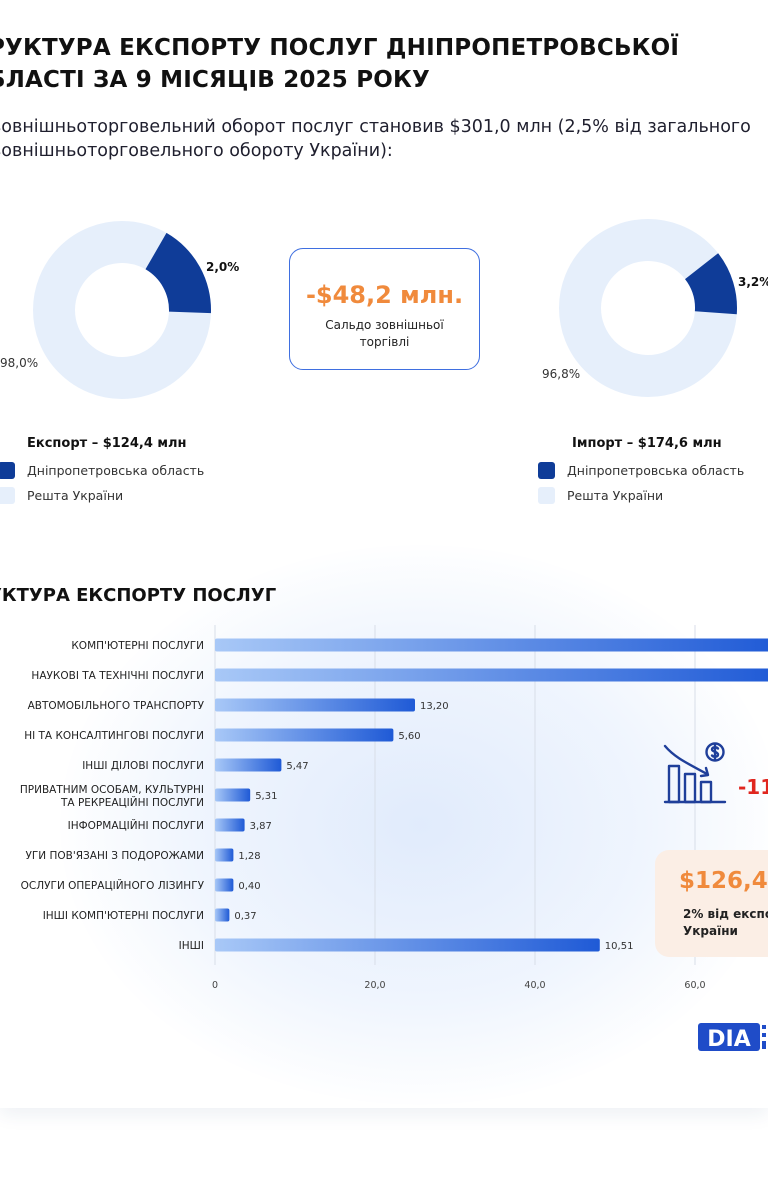 This screenshot has width=768, height=1200. Describe the element at coordinates (297, 766) in the screenshot. I see `bar-value-label: 5,47` at that location.